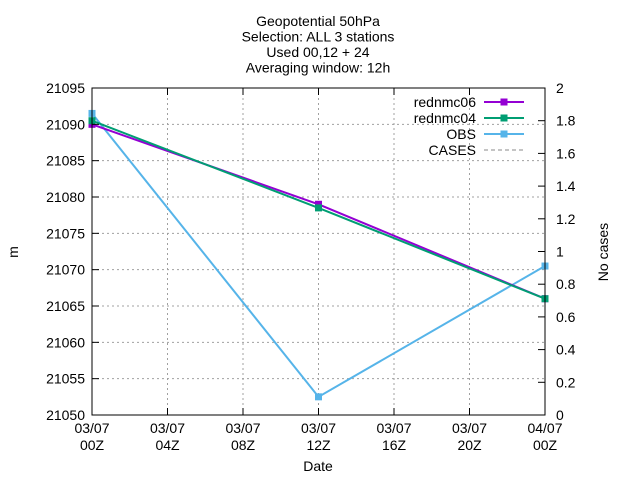  Describe the element at coordinates (566, 350) in the screenshot. I see `y2-tick-label: 0.4` at that location.